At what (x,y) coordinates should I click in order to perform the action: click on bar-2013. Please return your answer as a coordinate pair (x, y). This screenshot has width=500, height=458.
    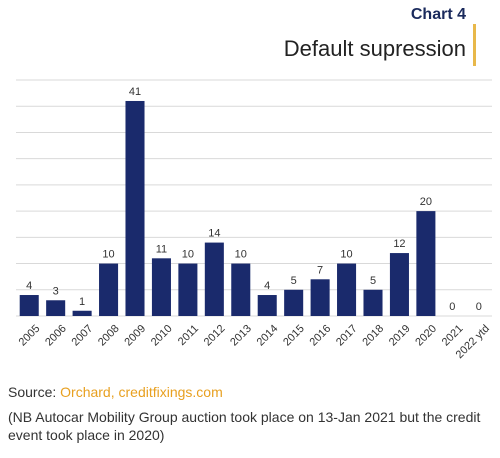
    Looking at the image, I should click on (241, 289).